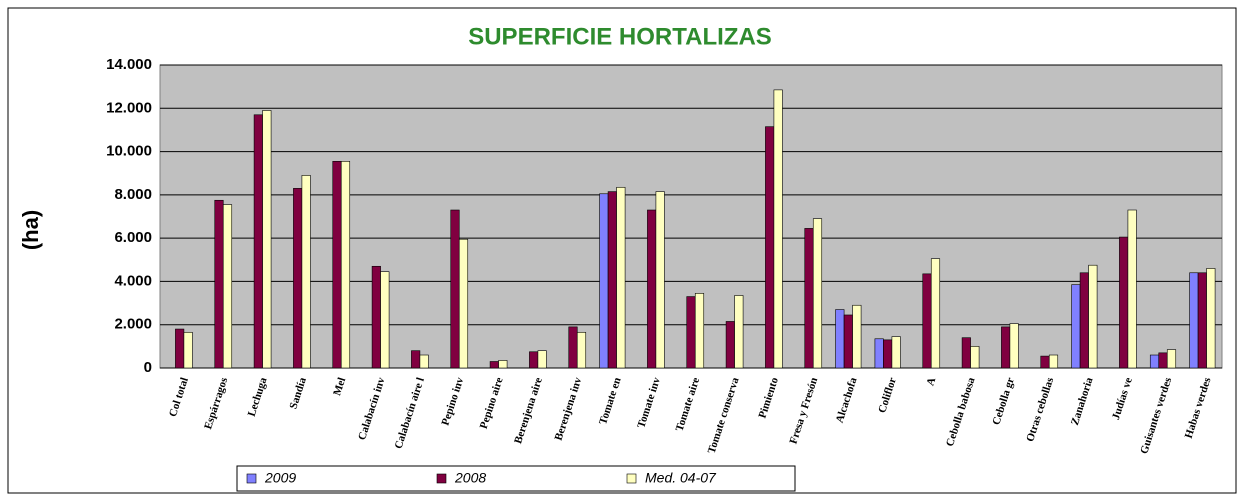 This screenshot has height=497, width=1241. I want to click on legend-label: 2009, so click(280, 478).